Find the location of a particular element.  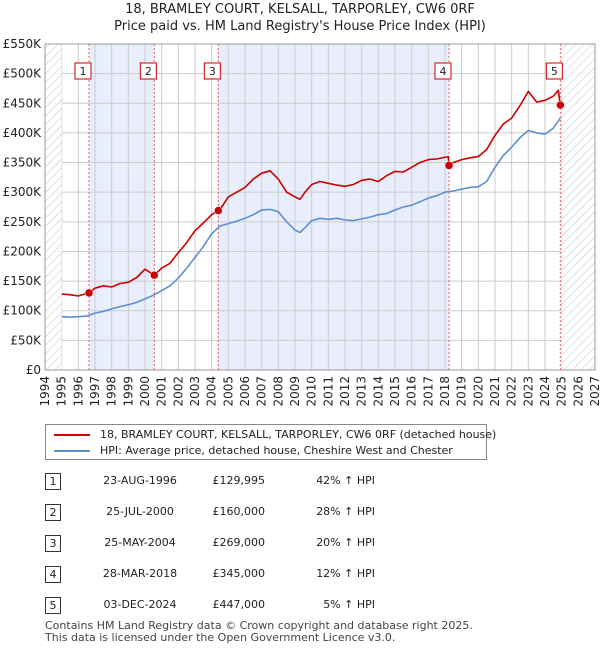

table-row: 3 25-MAY-2004 £269,000 20% ↑ HPI is located at coordinates (255, 543).